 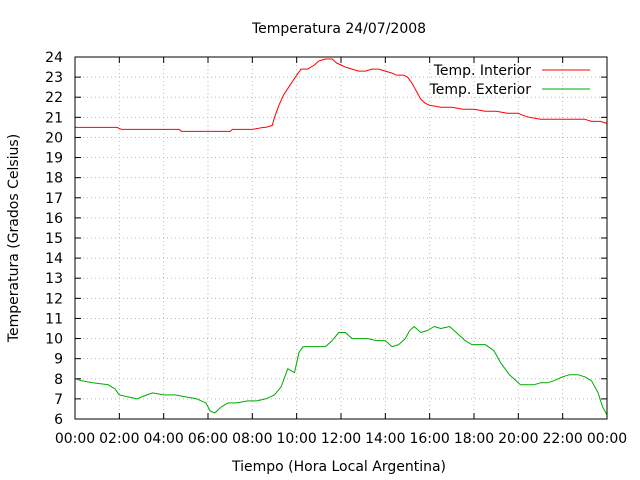 What do you see at coordinates (482, 71) in the screenshot?
I see `legend-label: Temp. Interior` at bounding box center [482, 71].